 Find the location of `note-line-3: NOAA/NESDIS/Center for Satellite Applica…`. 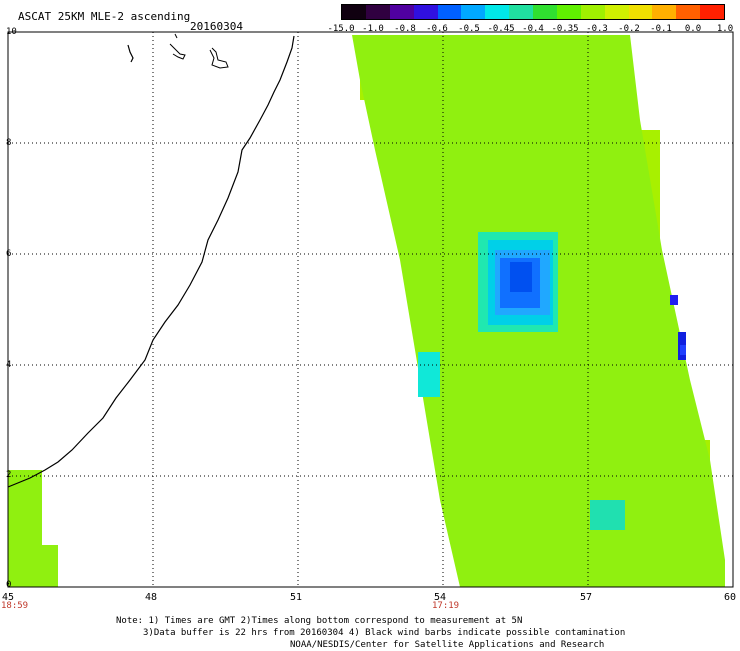

note-line-3: NOAA/NESDIS/Center for Satellite Applica… is located at coordinates (447, 645).